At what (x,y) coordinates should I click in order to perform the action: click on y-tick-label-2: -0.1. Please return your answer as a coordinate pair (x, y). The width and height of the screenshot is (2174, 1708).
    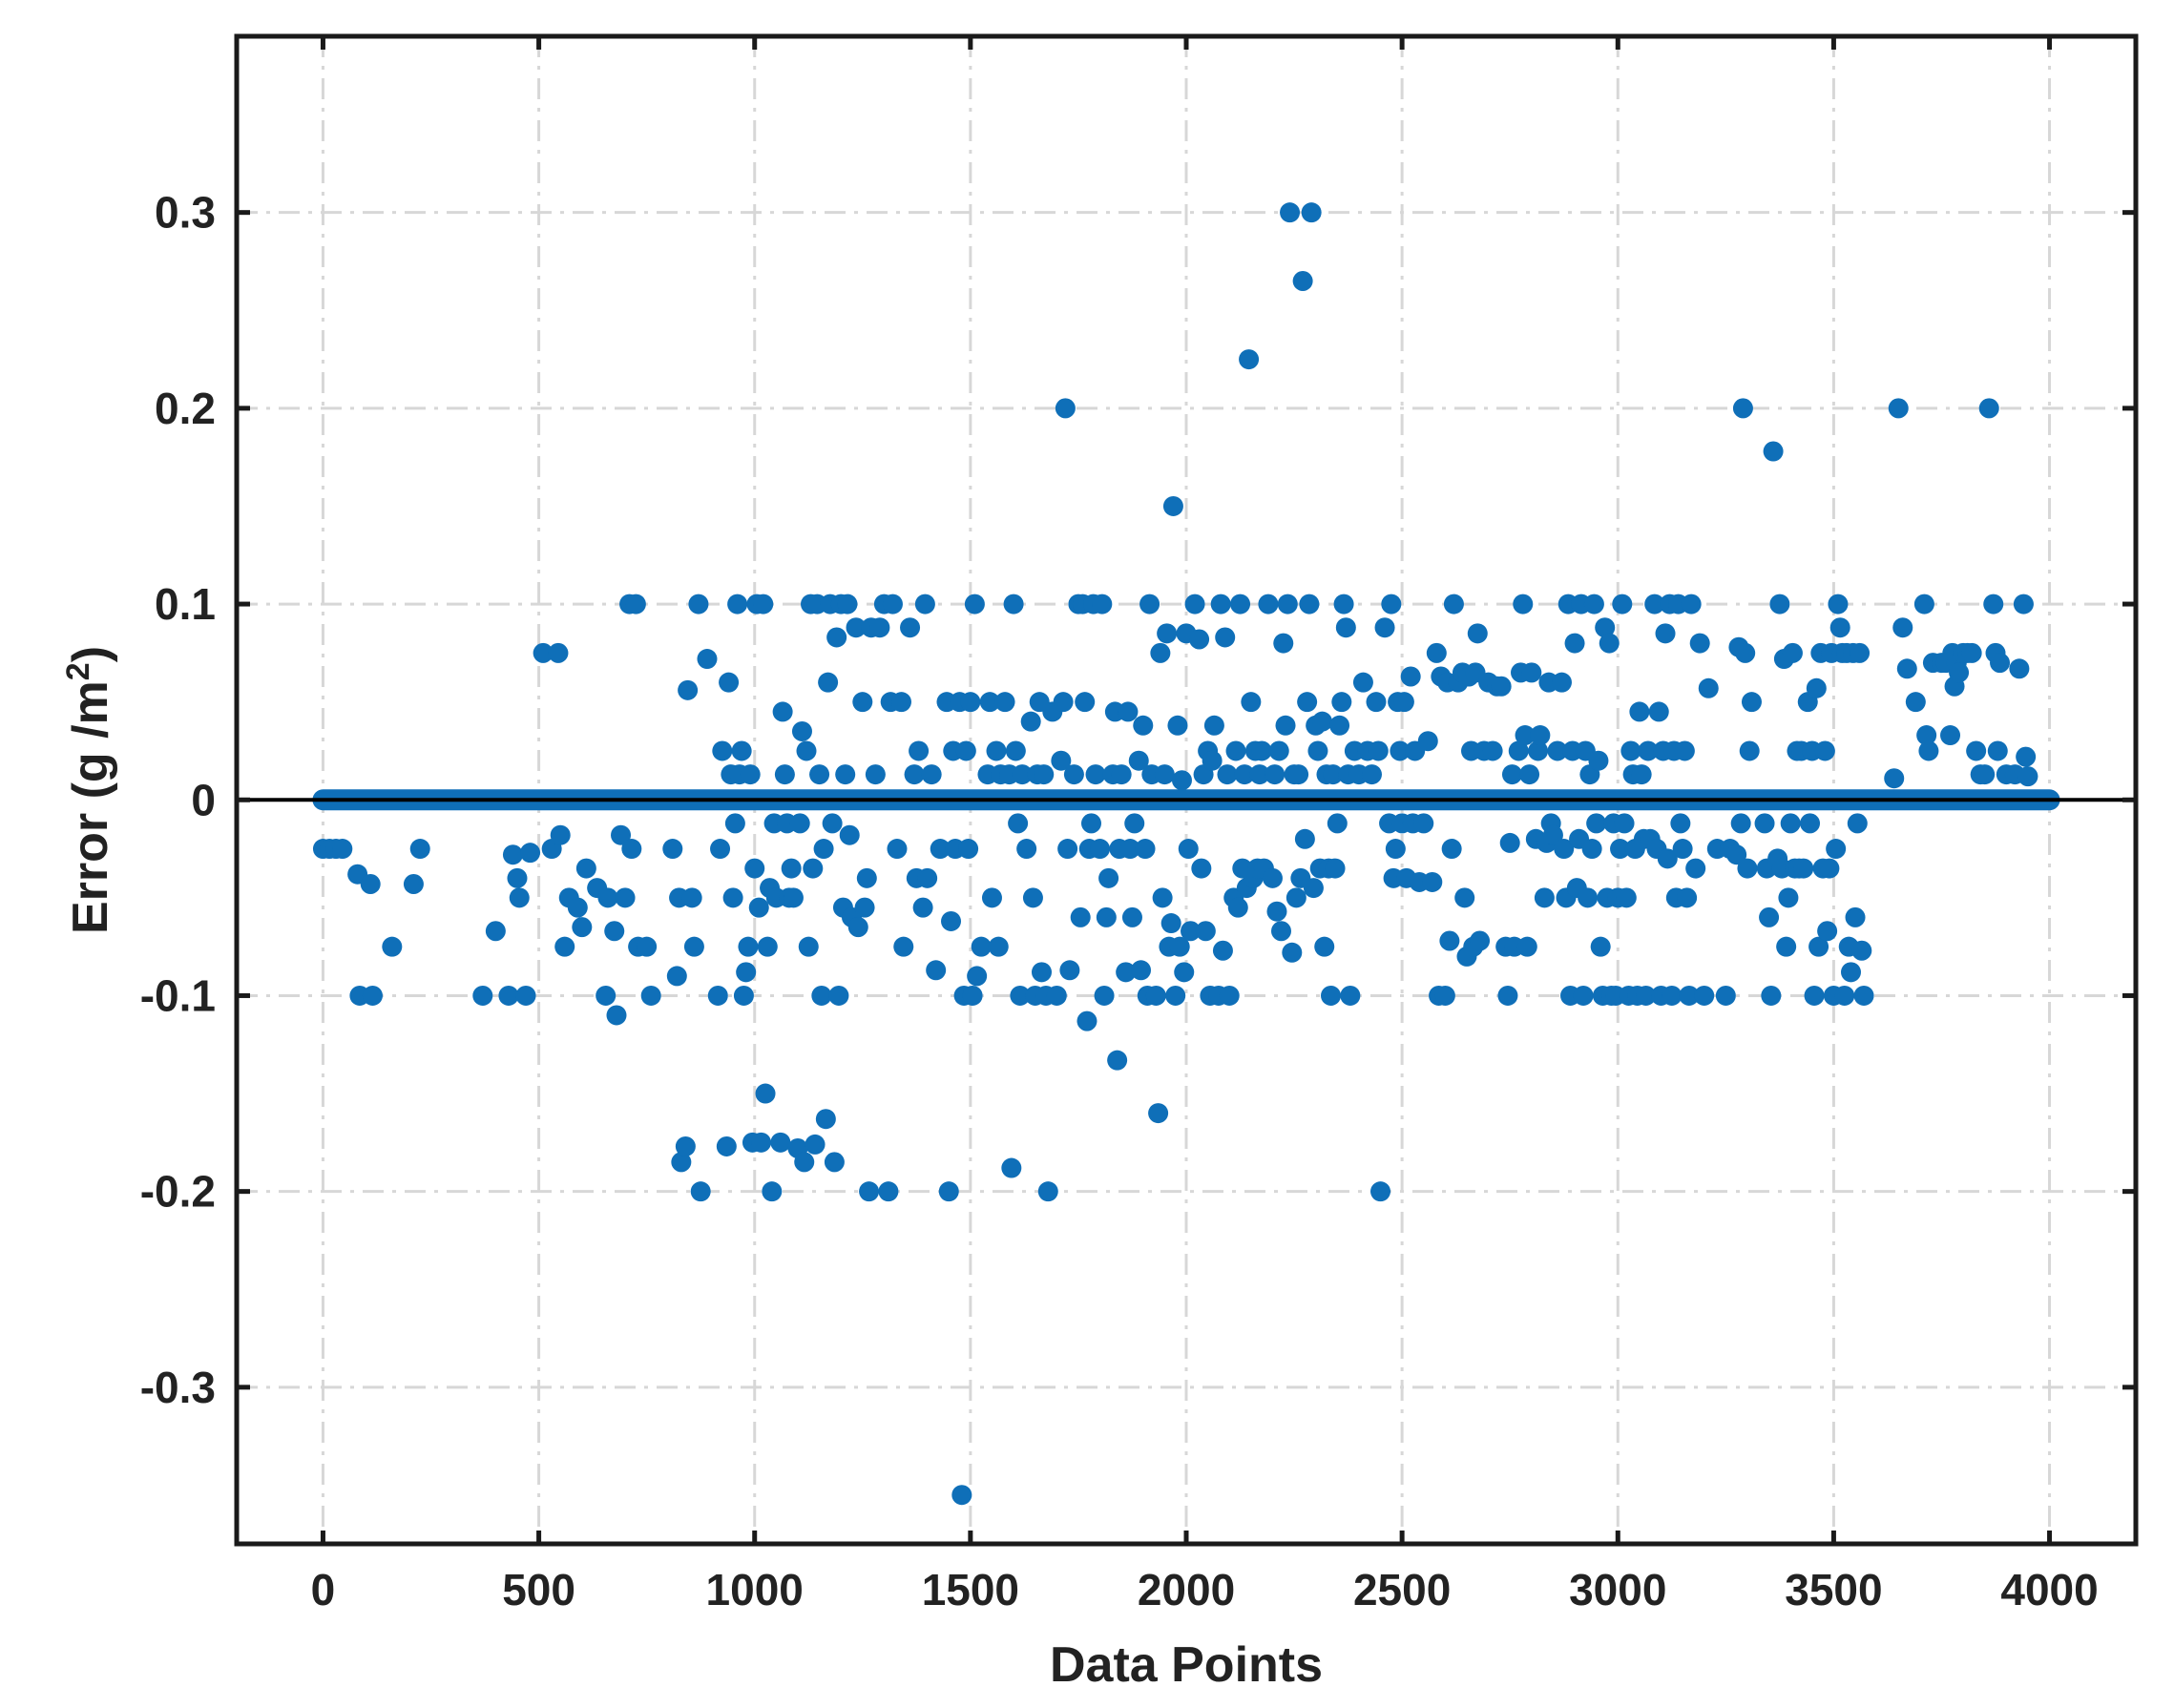
    Looking at the image, I should click on (178, 995).